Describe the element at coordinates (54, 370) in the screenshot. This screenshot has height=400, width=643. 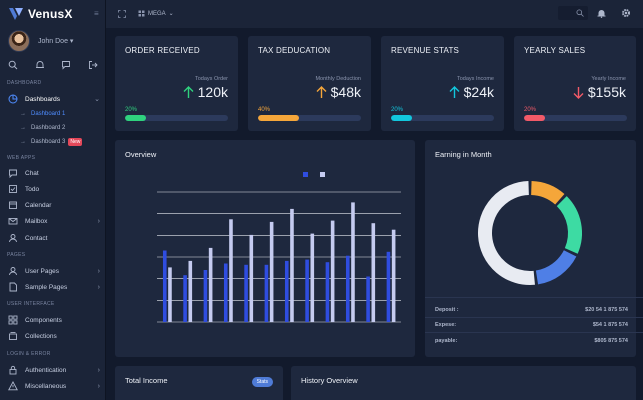
I see `sidebar-item-authentication: Authentication ›` at that location.